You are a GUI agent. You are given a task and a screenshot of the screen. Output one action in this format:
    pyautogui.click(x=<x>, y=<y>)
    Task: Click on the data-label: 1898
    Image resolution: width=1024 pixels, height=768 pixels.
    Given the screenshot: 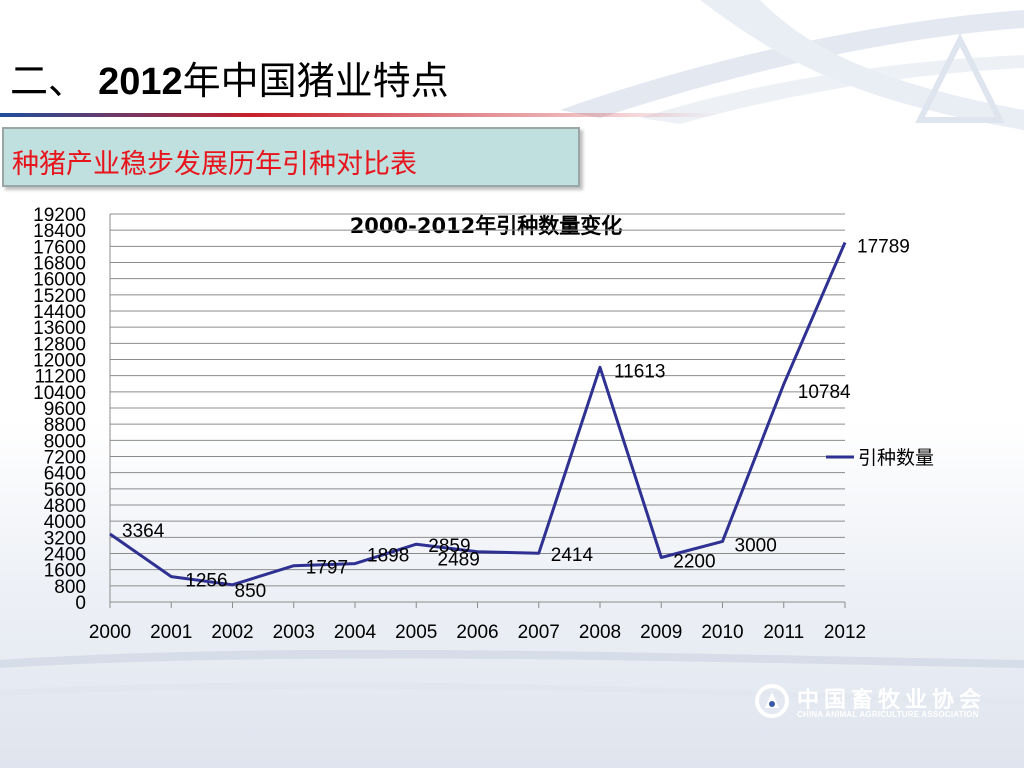 What is the action you would take?
    pyautogui.click(x=388, y=556)
    